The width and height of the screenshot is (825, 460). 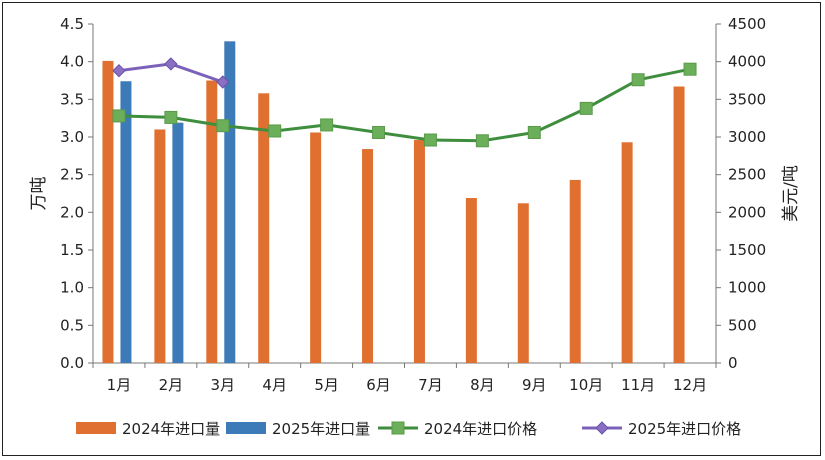 I want to click on x-tick-label: 7月, so click(x=430, y=385).